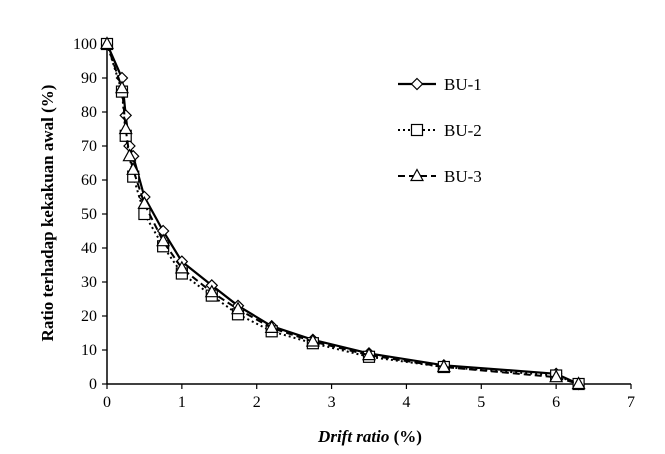 The image size is (665, 454). Describe the element at coordinates (631, 402) in the screenshot. I see `x-tick-label: 7` at that location.